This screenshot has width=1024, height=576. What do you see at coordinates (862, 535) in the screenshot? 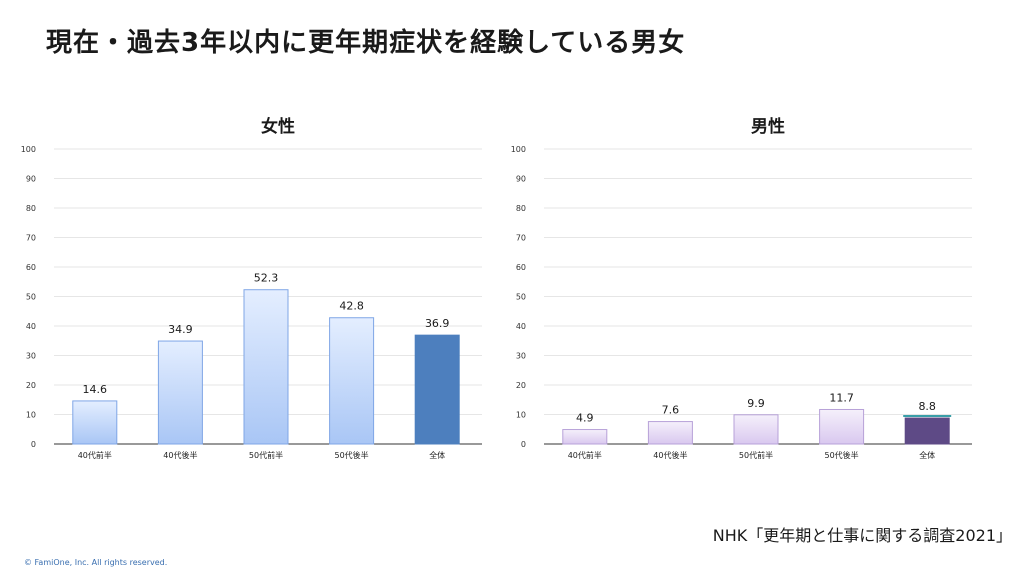
I see `source-citation: NHK「更年期と仕事に関する調査2021」` at bounding box center [862, 535].